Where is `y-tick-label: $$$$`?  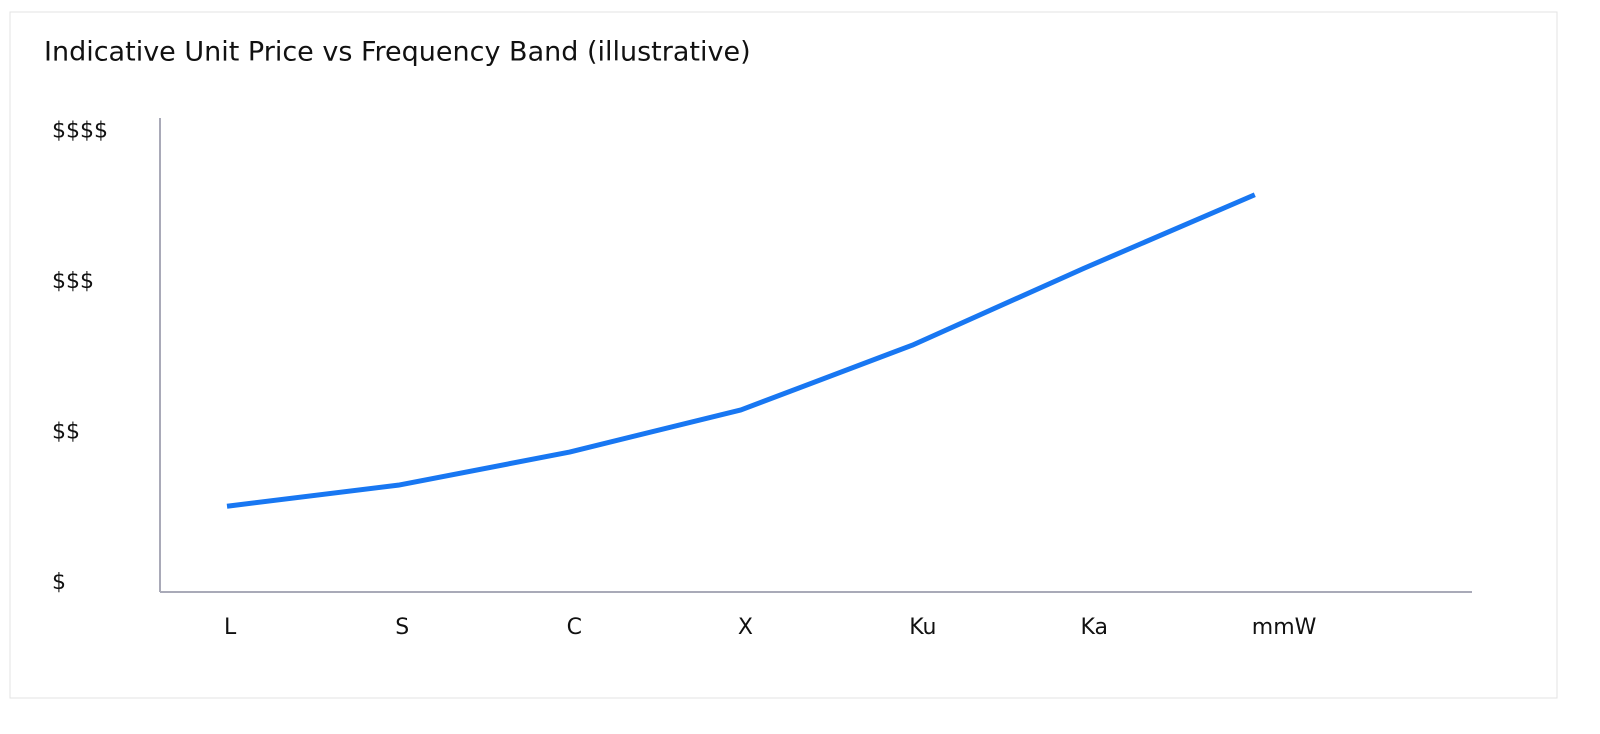
y-tick-label: $$$$ is located at coordinates (80, 131).